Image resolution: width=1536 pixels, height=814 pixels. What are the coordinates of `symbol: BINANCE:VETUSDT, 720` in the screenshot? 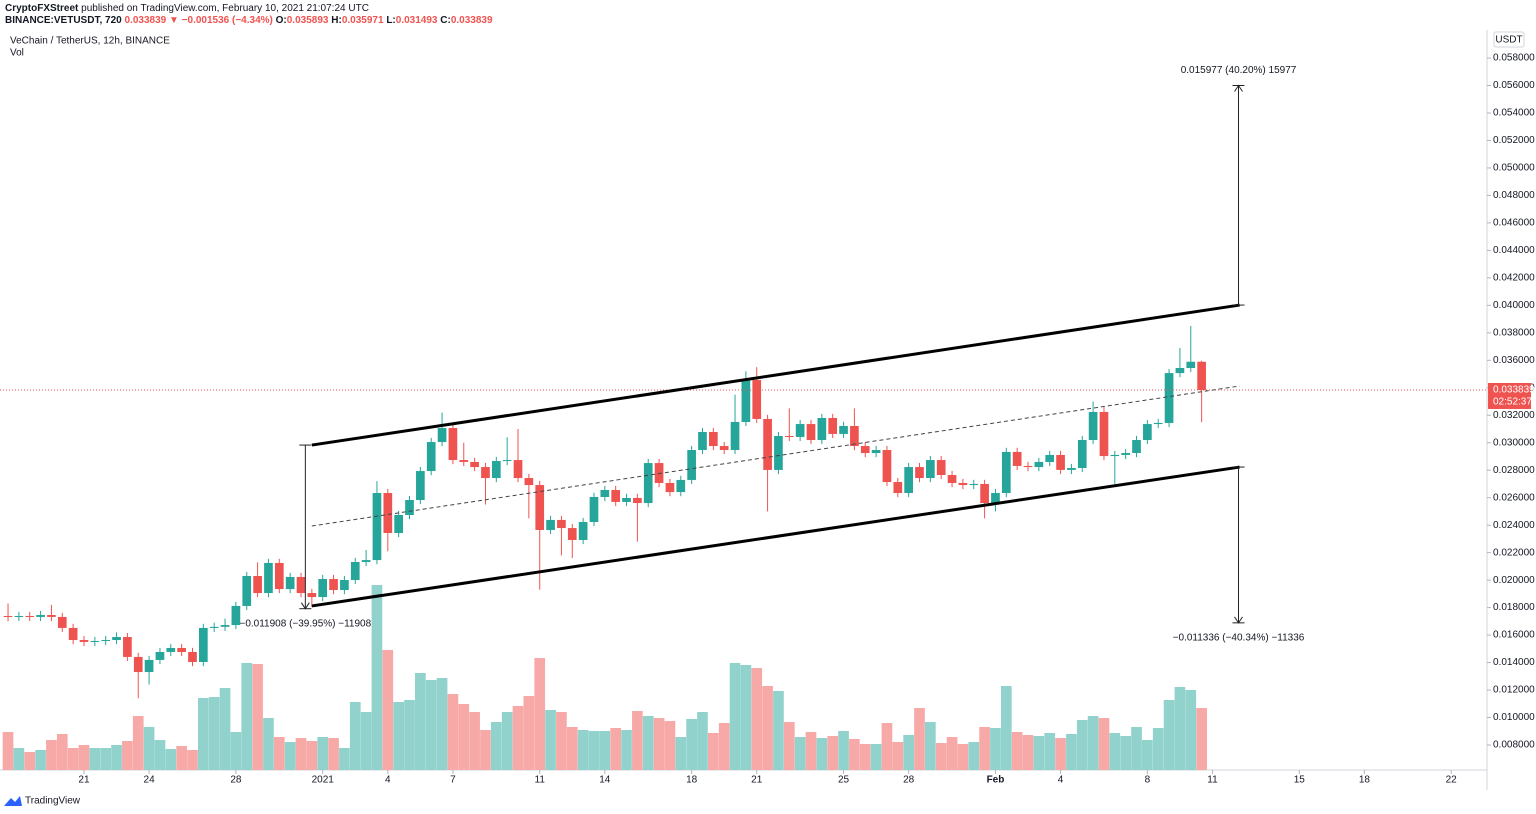 It's located at (63, 20).